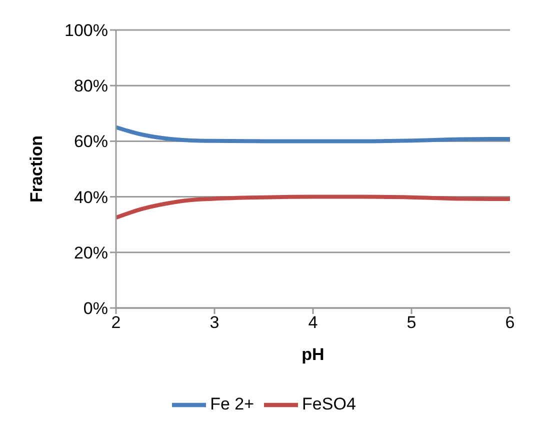 Image resolution: width=542 pixels, height=440 pixels. I want to click on legend-label: Fe 2+, so click(232, 404).